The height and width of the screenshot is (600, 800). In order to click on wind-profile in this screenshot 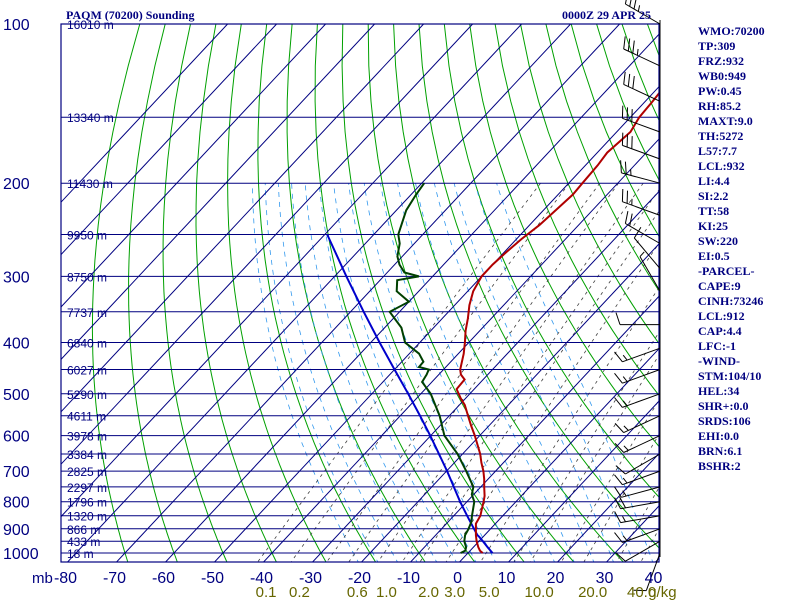, I will do `click(637, 296)`.